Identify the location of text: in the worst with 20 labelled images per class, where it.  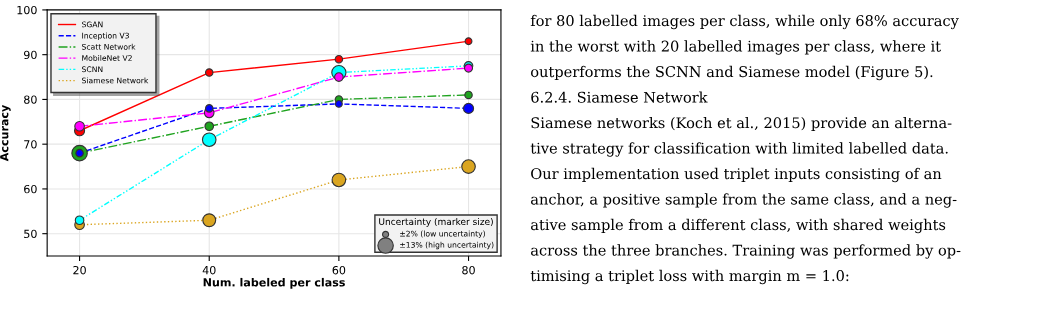
(735, 47).